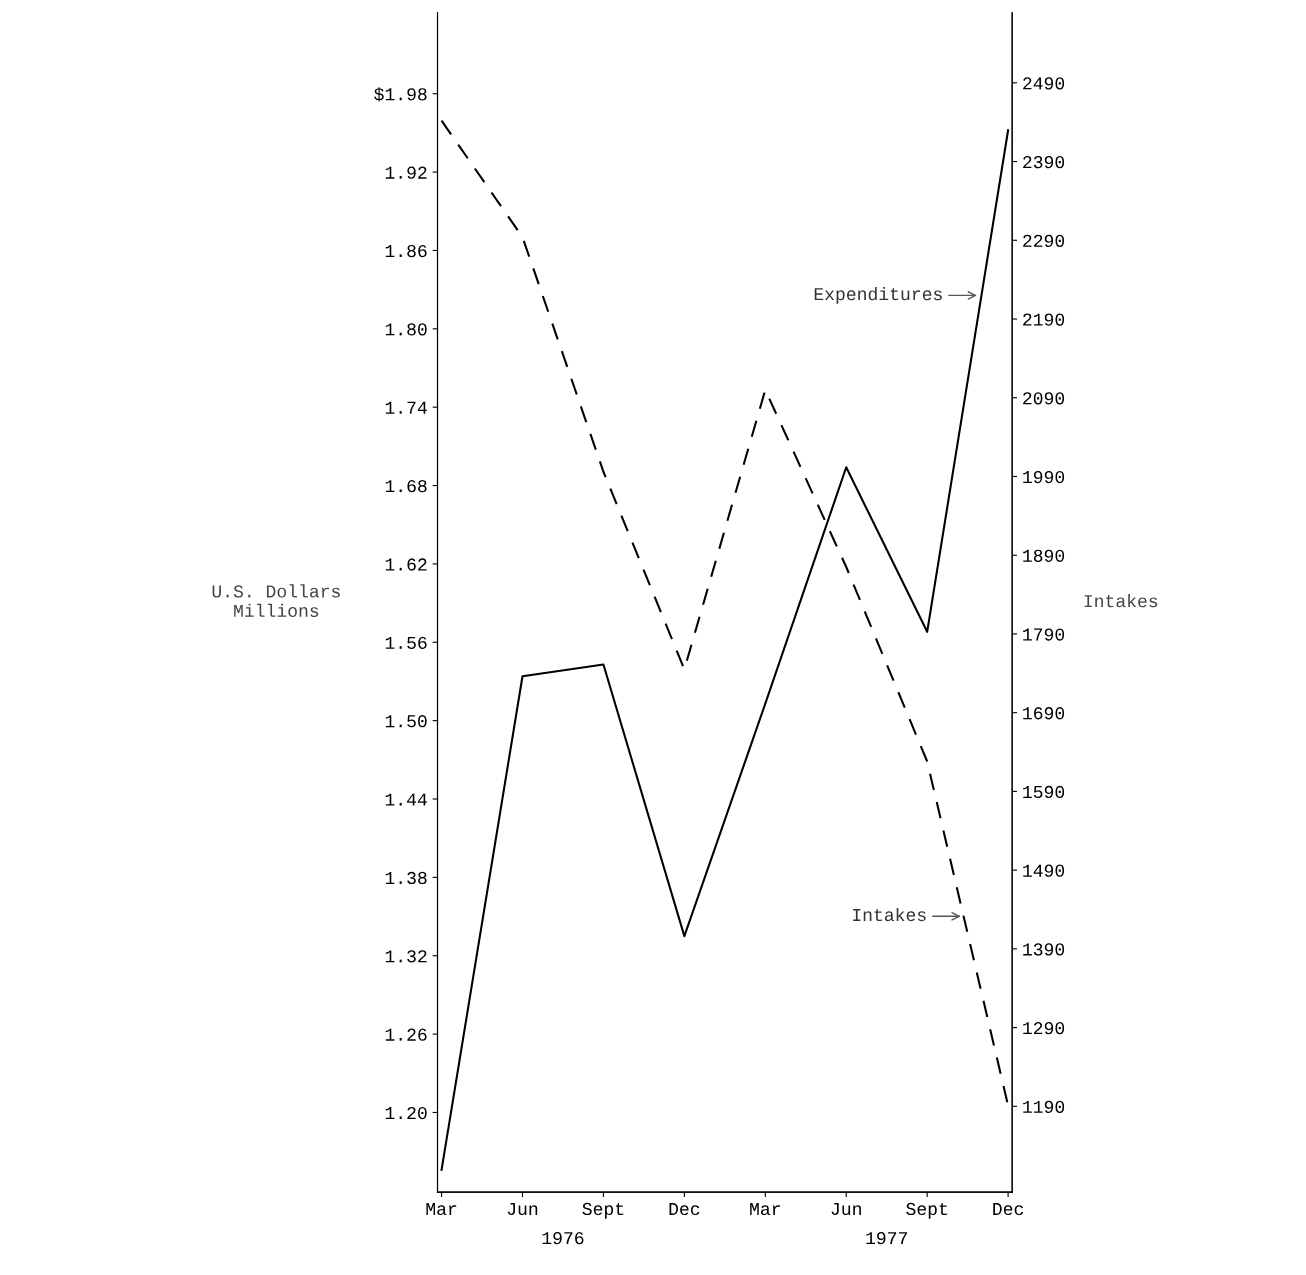  What do you see at coordinates (563, 1238) in the screenshot?
I see `text: 1976` at bounding box center [563, 1238].